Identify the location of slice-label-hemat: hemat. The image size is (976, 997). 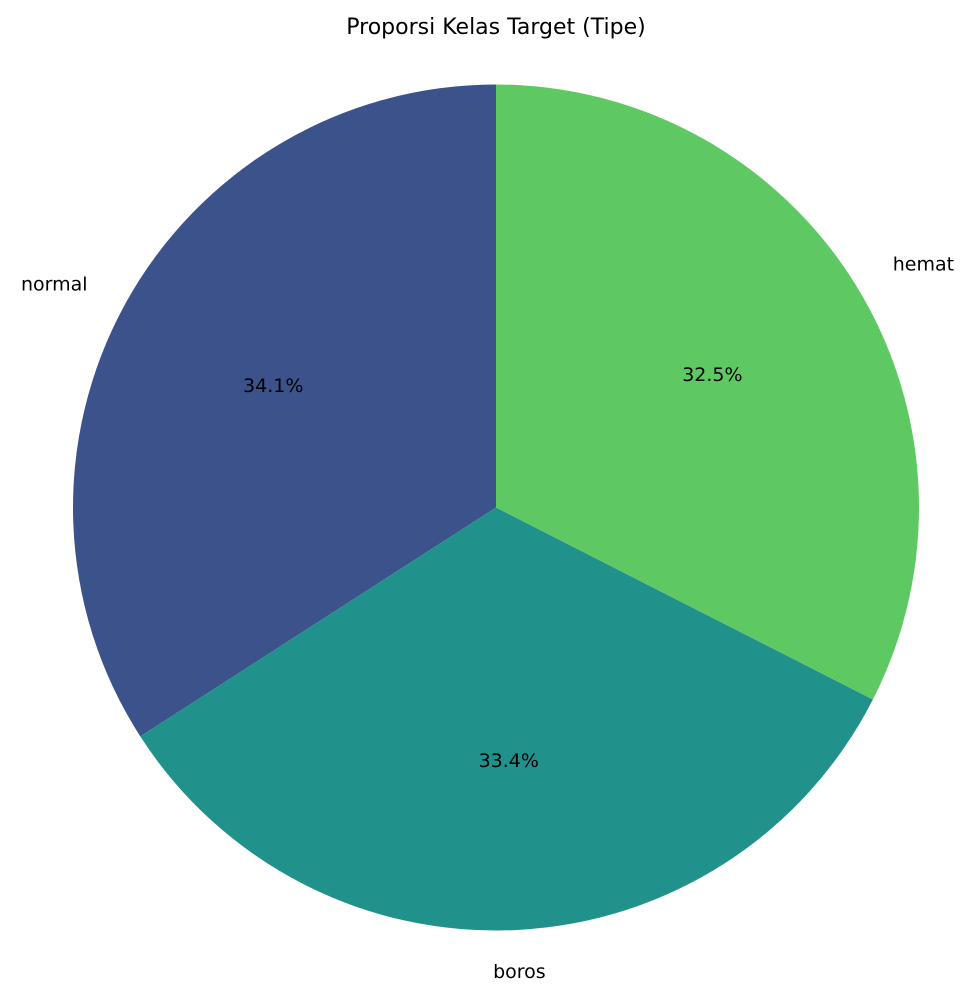
(923, 264).